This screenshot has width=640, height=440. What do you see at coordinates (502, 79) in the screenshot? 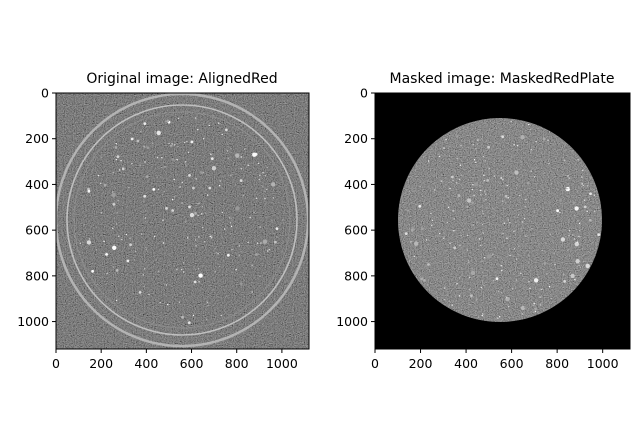
I see `panel-title-masked: Masked image: MaskedRedPlate` at bounding box center [502, 79].